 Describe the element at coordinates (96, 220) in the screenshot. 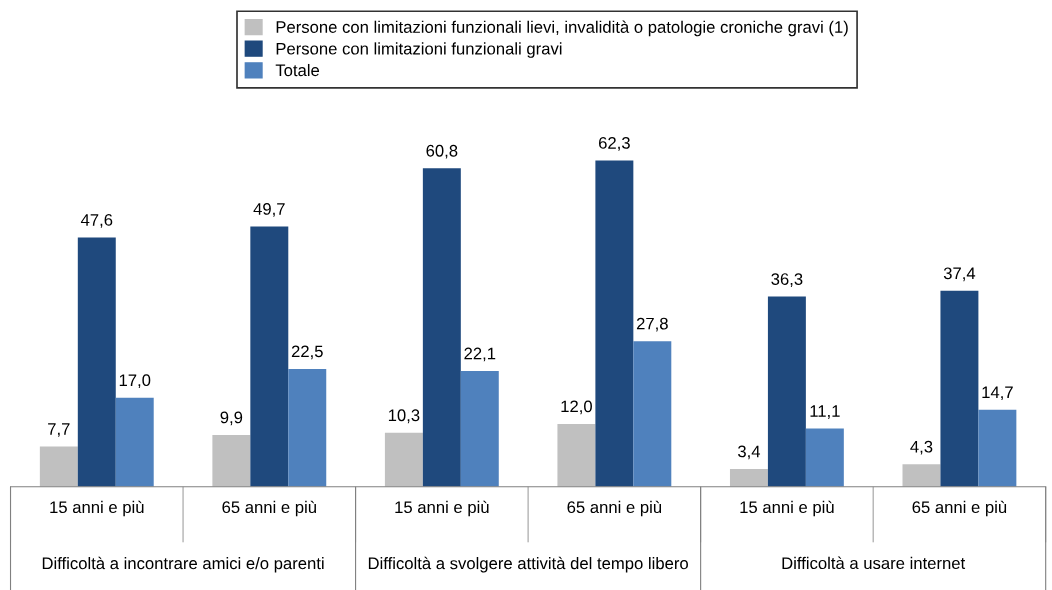

I see `data-label: 47,6` at that location.